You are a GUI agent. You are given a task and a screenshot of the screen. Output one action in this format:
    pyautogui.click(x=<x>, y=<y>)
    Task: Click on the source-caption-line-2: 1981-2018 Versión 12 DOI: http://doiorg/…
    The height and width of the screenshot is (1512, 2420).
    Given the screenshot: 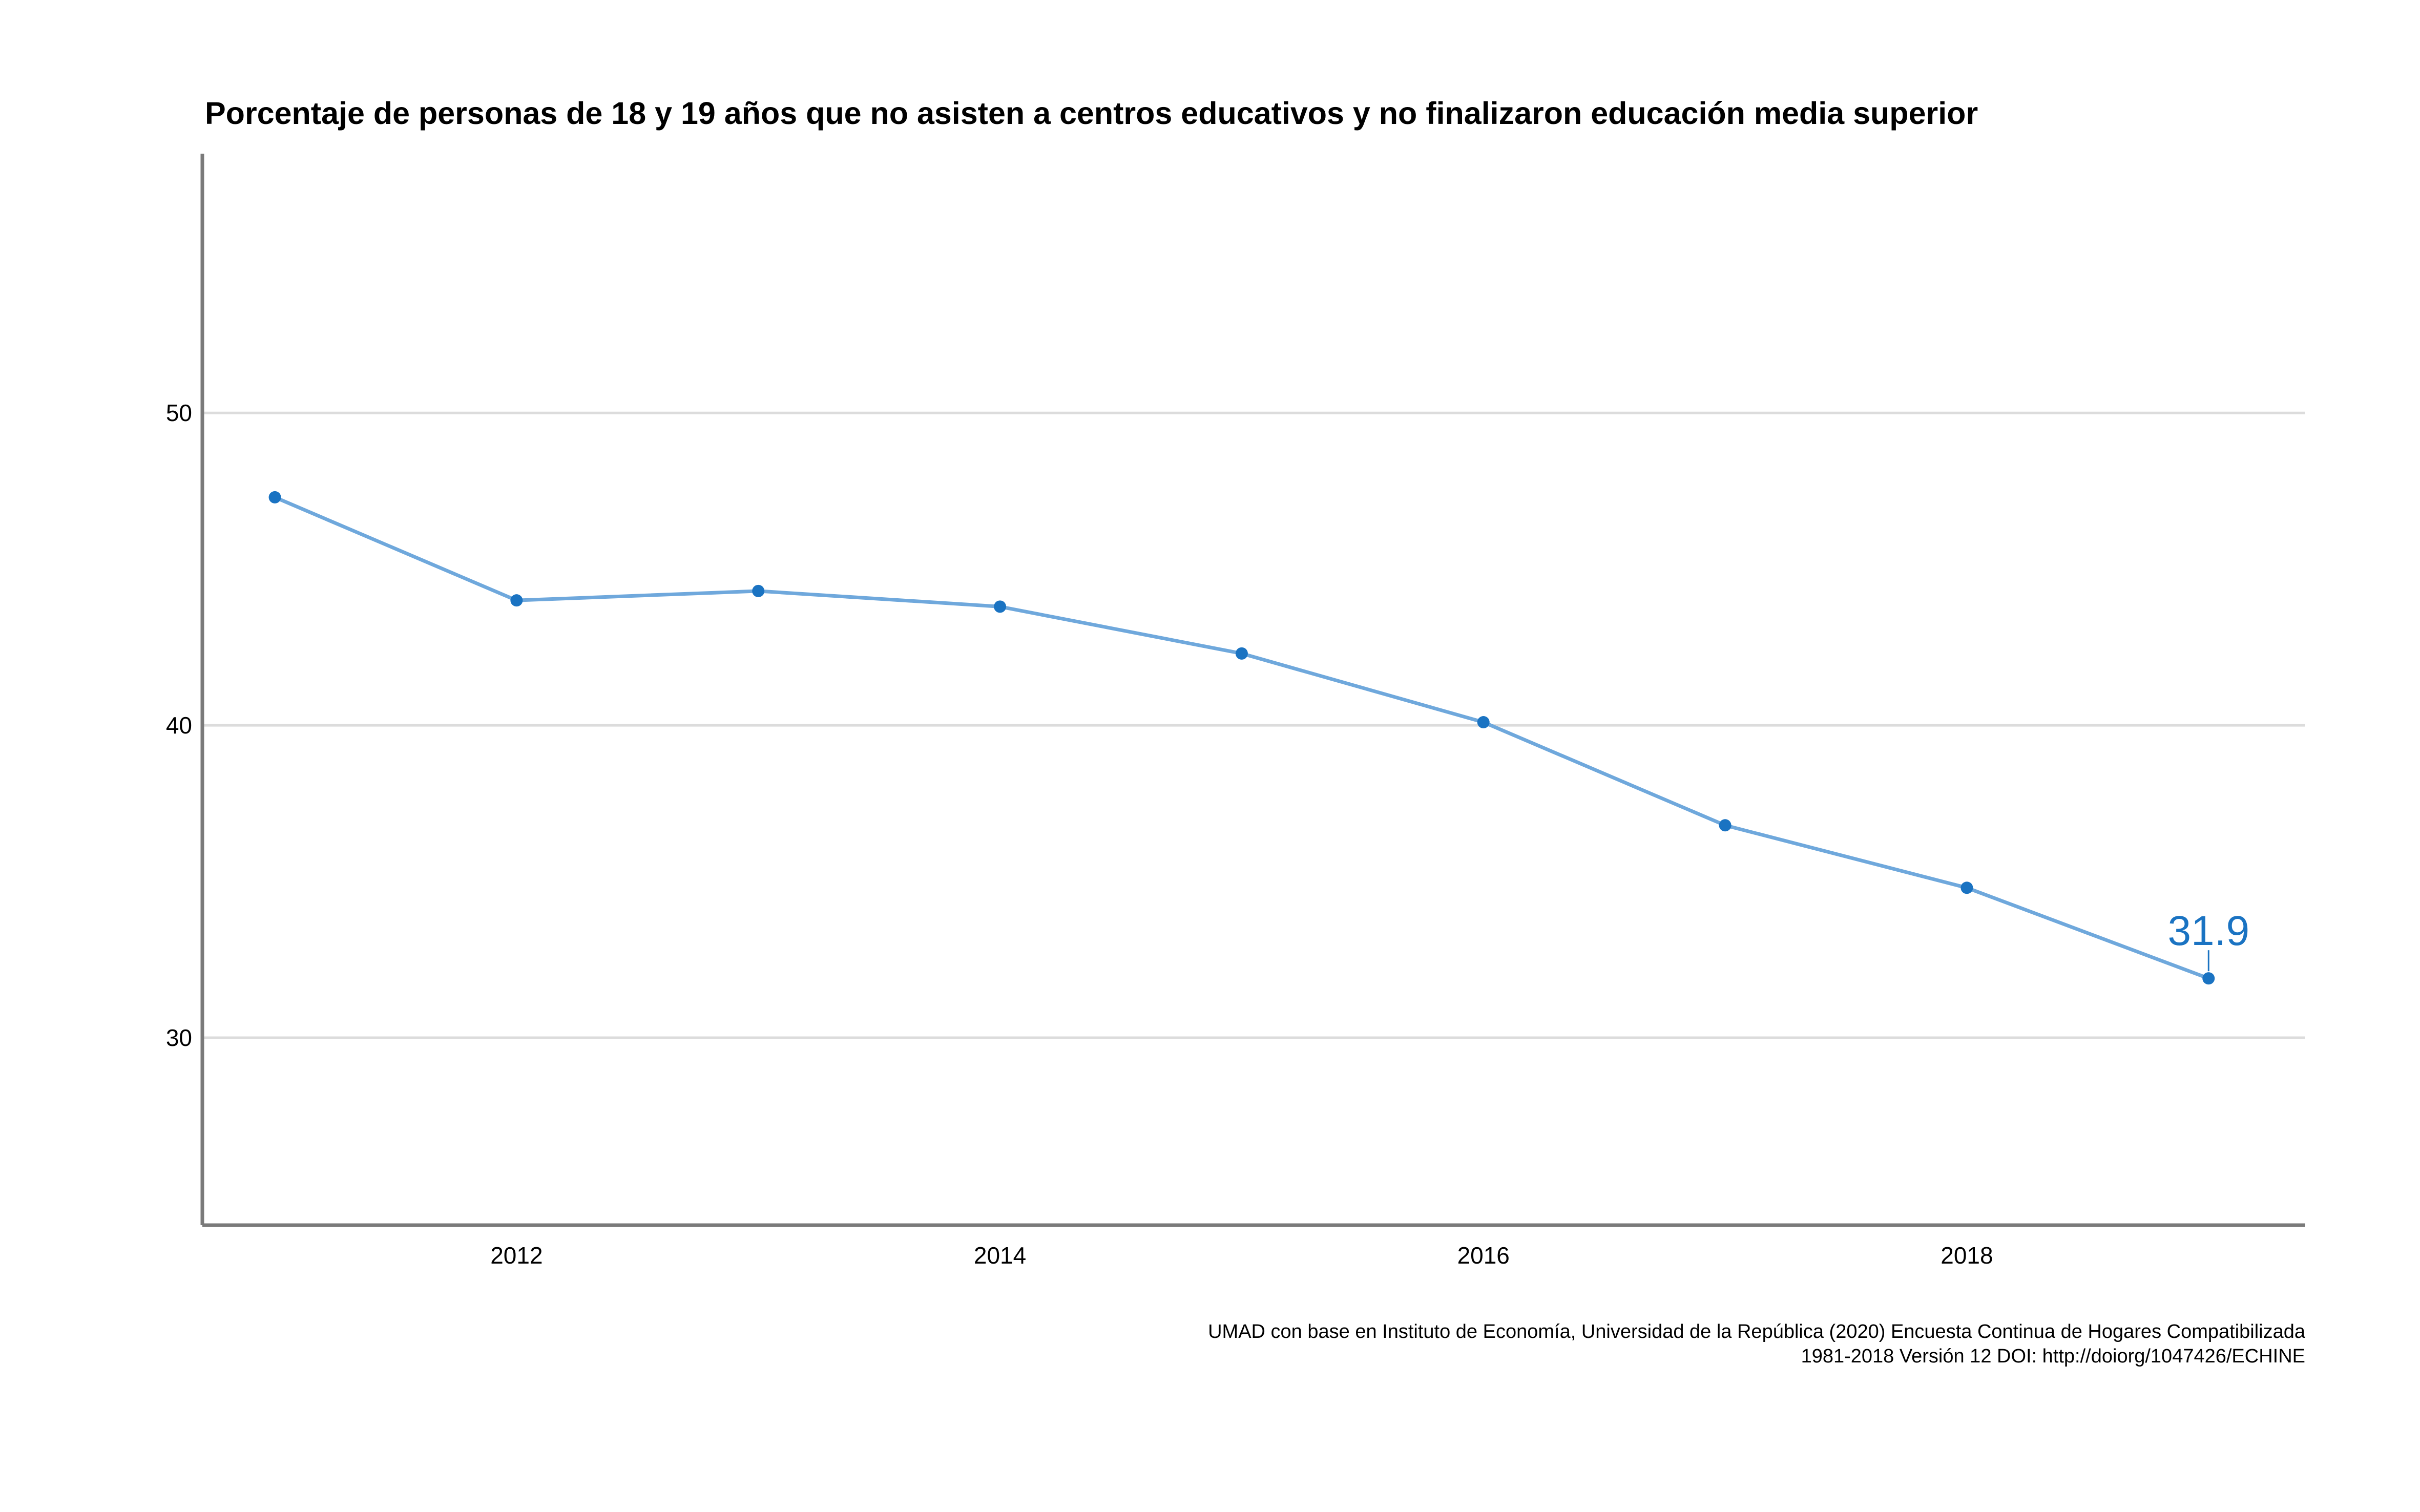 What is the action you would take?
    pyautogui.click(x=2053, y=1356)
    